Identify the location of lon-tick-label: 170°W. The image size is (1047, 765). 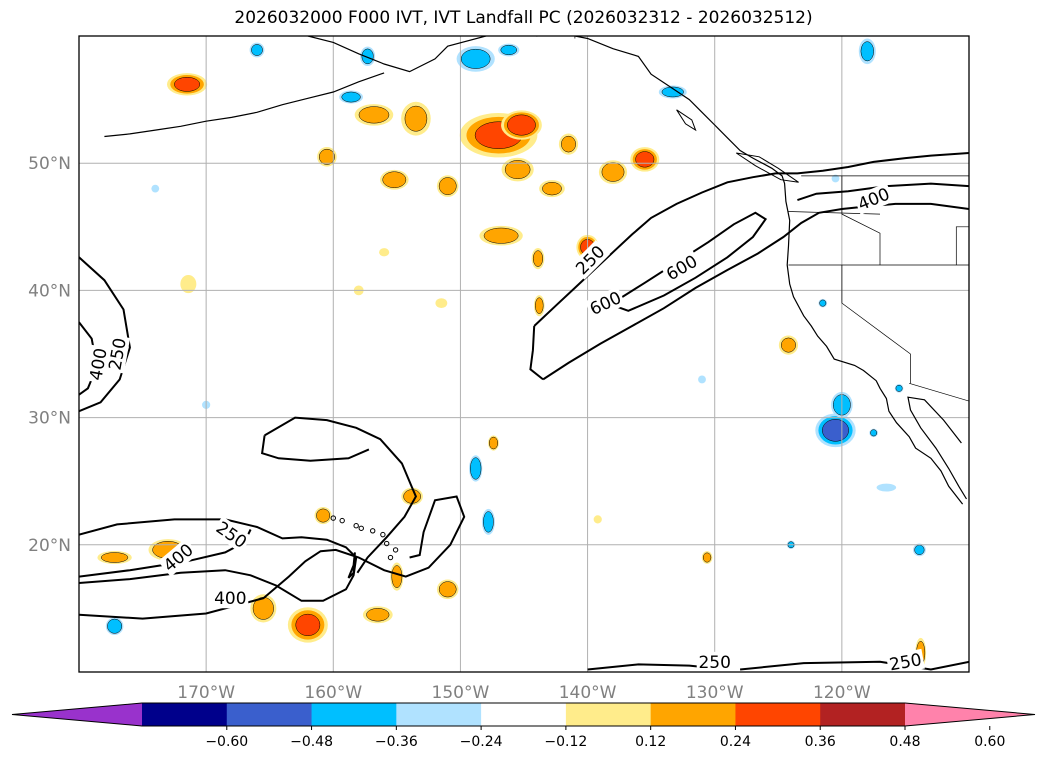
(206, 693).